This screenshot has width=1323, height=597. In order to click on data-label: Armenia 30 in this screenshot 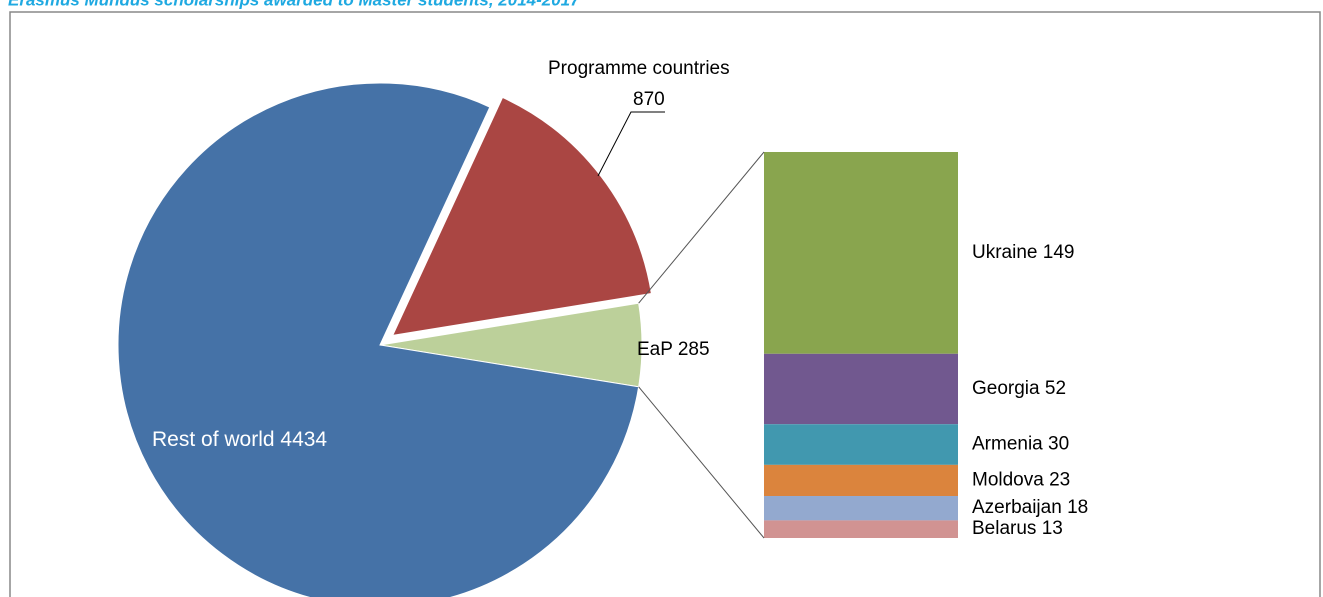, I will do `click(1020, 444)`.